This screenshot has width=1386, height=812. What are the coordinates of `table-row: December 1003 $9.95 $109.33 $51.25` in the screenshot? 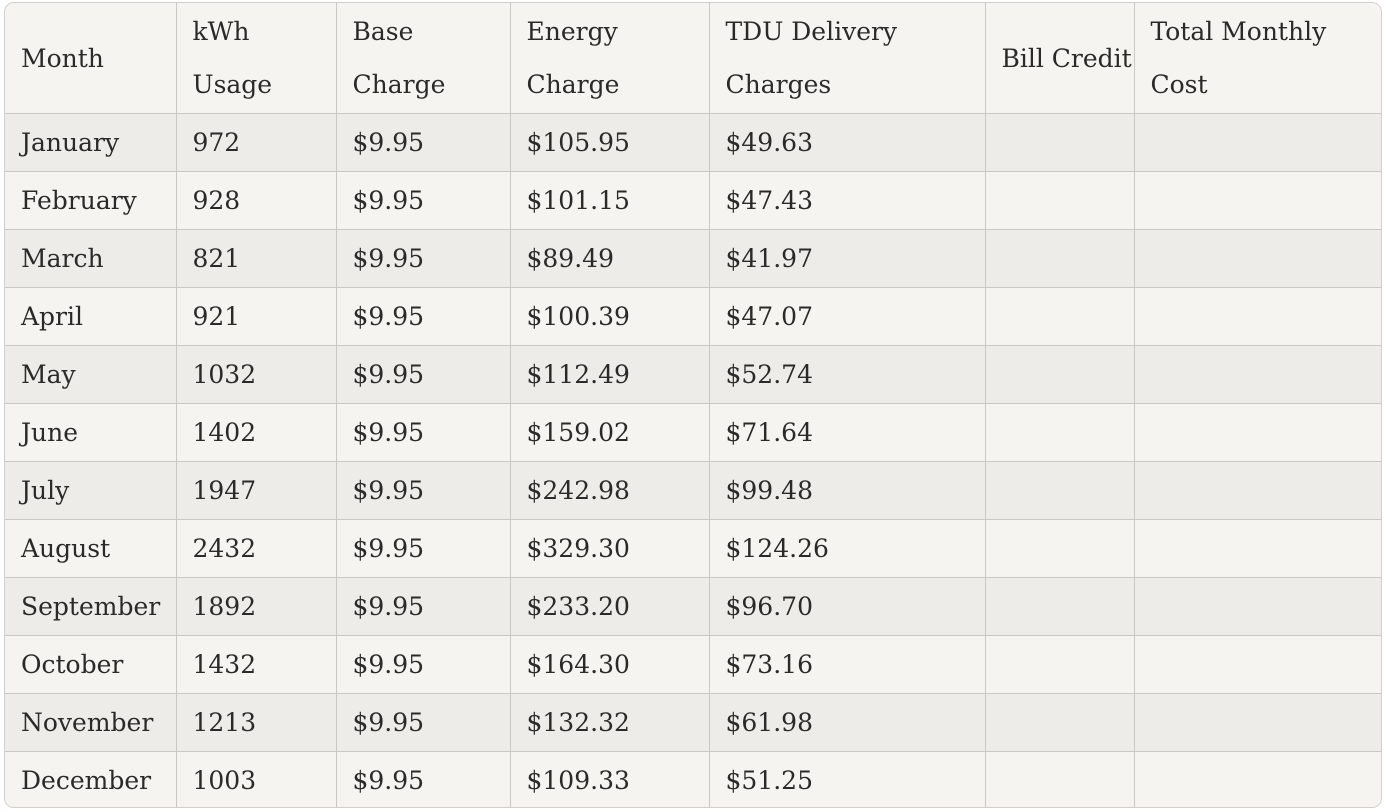 It's located at (693, 779).